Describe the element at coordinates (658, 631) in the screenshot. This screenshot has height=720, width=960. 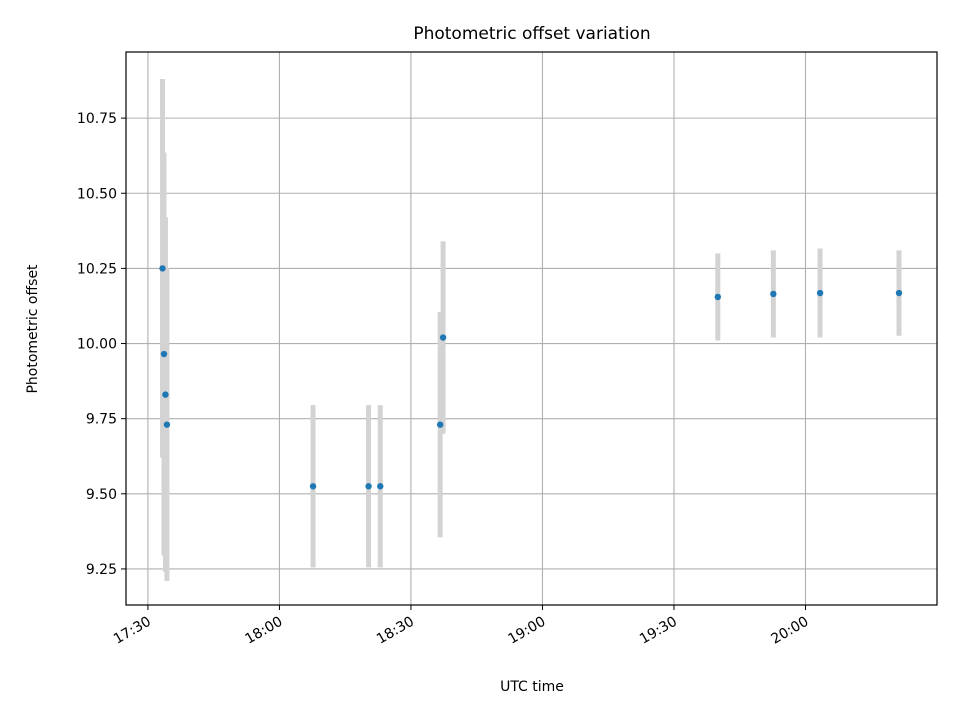
I see `x-tick-label: 19:30` at that location.